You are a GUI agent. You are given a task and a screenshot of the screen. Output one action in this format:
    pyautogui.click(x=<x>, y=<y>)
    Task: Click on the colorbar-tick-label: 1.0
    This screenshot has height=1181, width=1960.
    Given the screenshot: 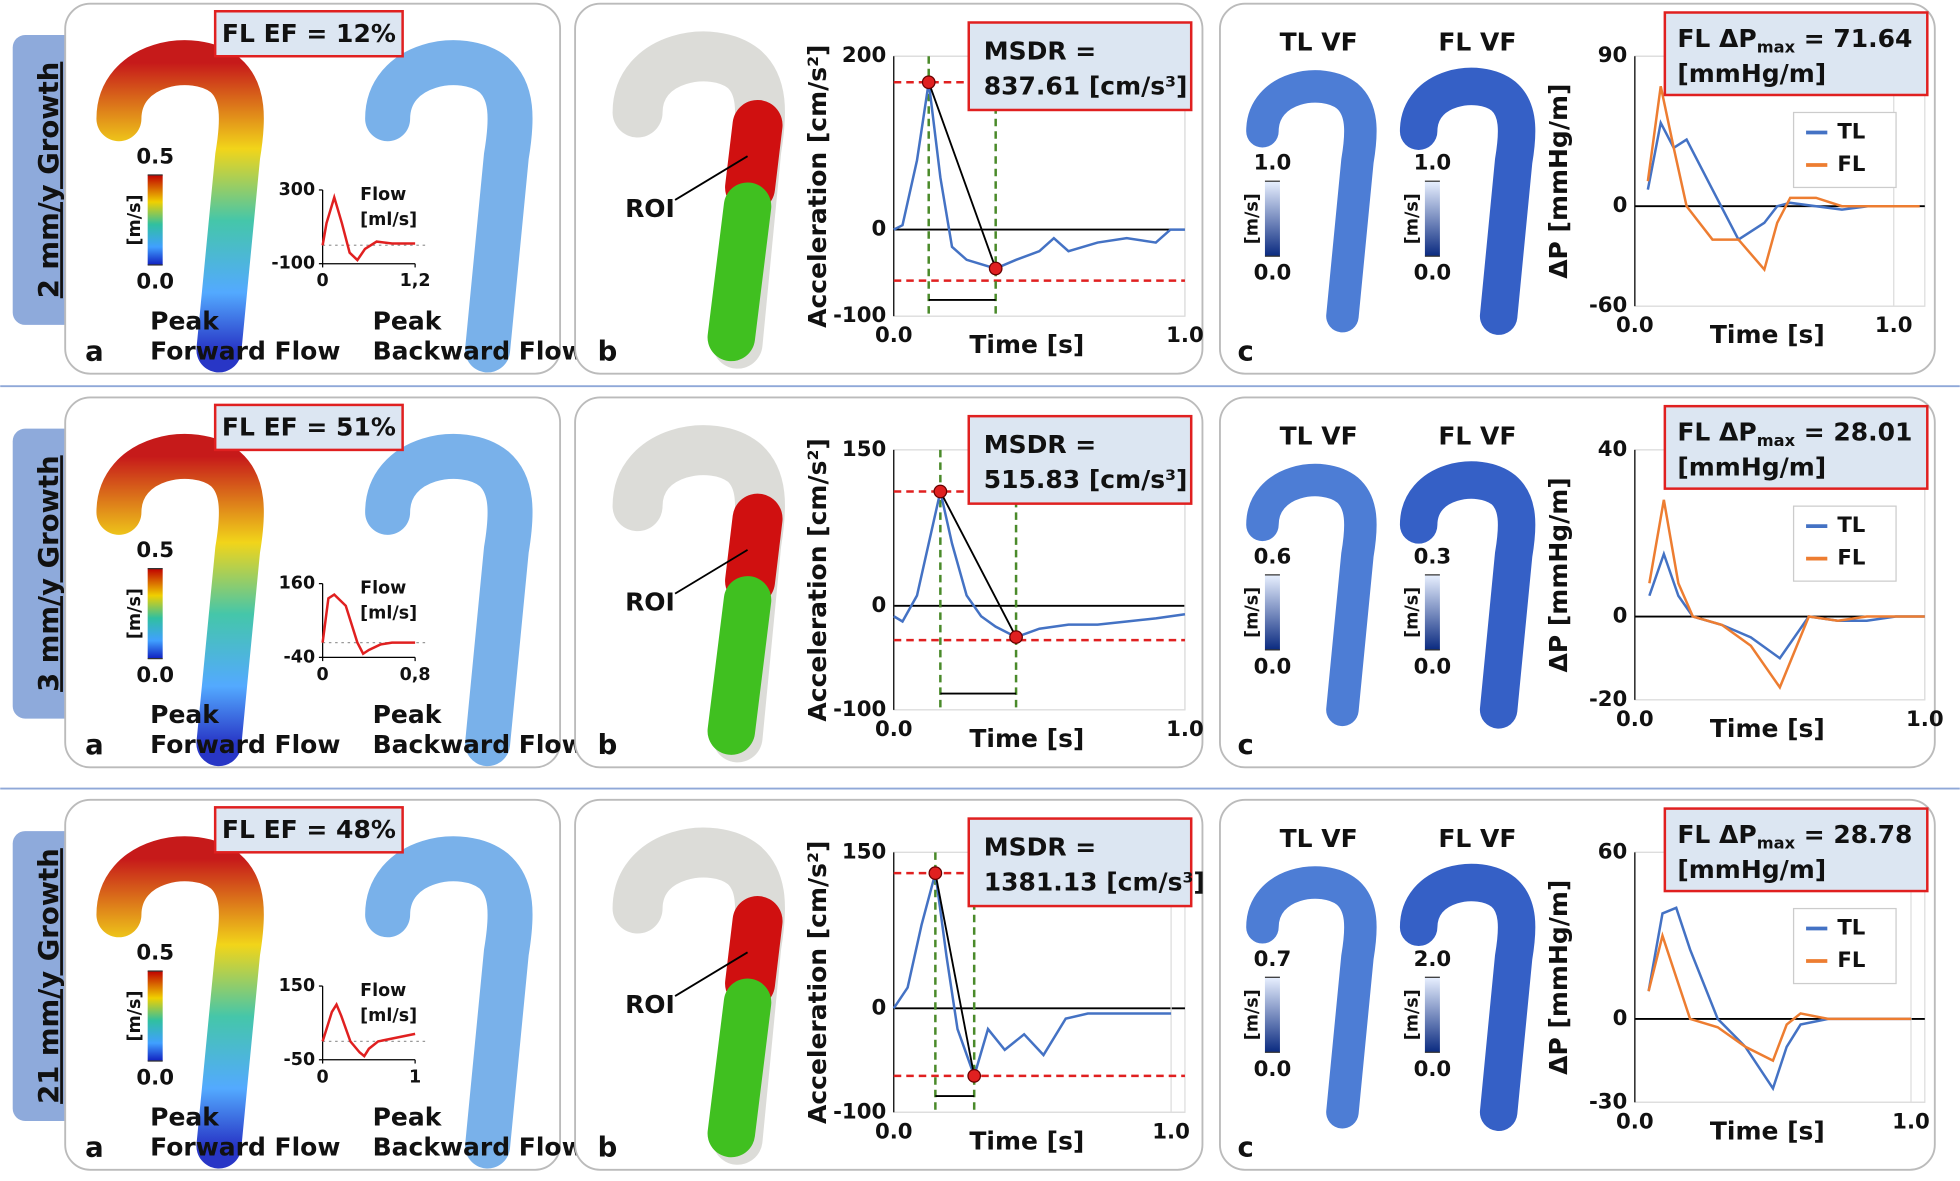 What is the action you would take?
    pyautogui.click(x=1273, y=163)
    